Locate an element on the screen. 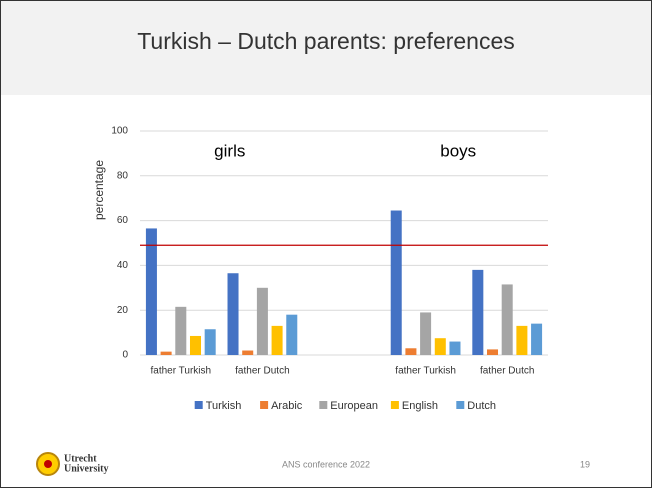 Image resolution: width=652 pixels, height=493 pixels. legend-label: English is located at coordinates (420, 406).